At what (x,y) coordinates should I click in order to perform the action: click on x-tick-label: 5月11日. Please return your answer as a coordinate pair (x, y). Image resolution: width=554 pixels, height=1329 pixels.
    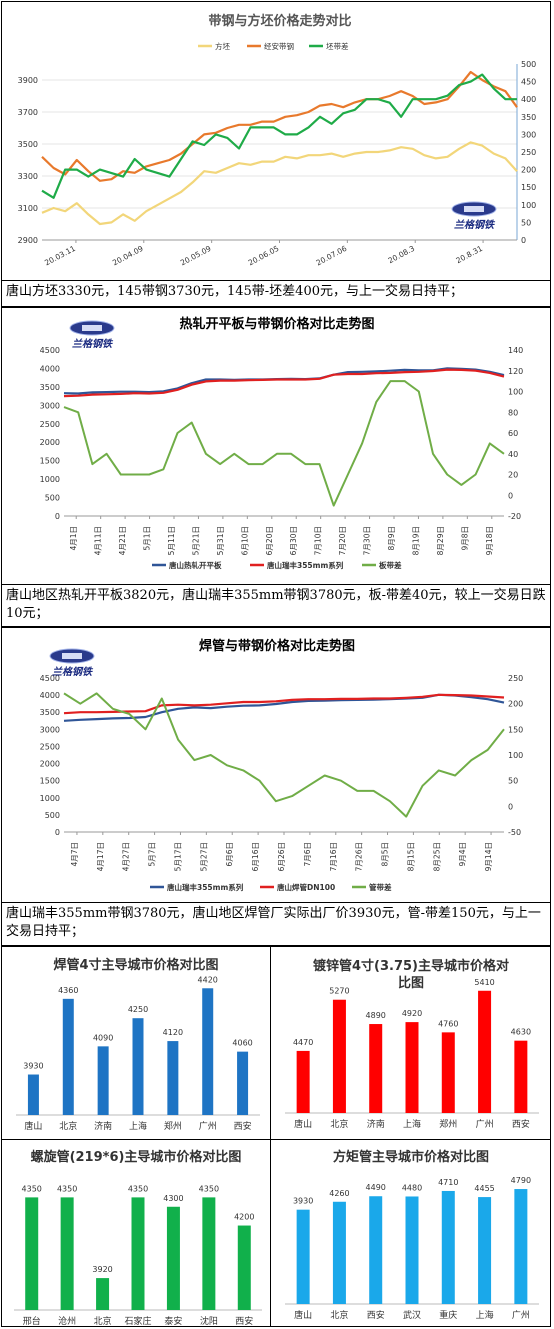
    Looking at the image, I should click on (171, 540).